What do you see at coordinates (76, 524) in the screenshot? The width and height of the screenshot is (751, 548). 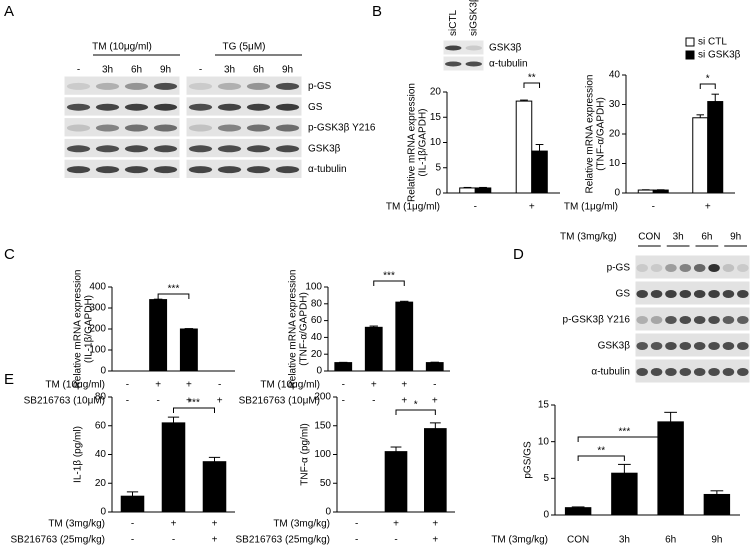 I see `condition-label: TM (3mg/kg)` at bounding box center [76, 524].